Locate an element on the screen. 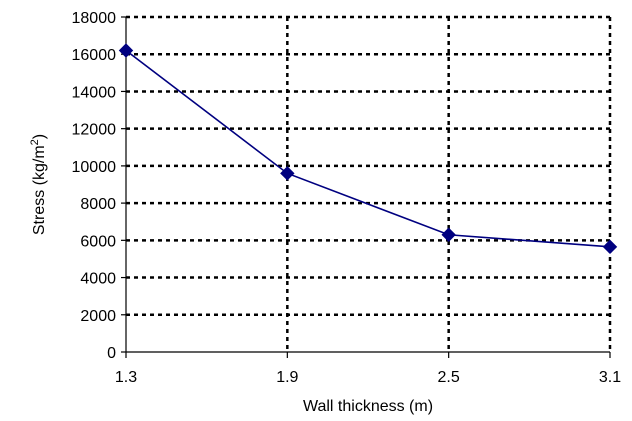  y-axis-title-suffix: ) is located at coordinates (39, 136).